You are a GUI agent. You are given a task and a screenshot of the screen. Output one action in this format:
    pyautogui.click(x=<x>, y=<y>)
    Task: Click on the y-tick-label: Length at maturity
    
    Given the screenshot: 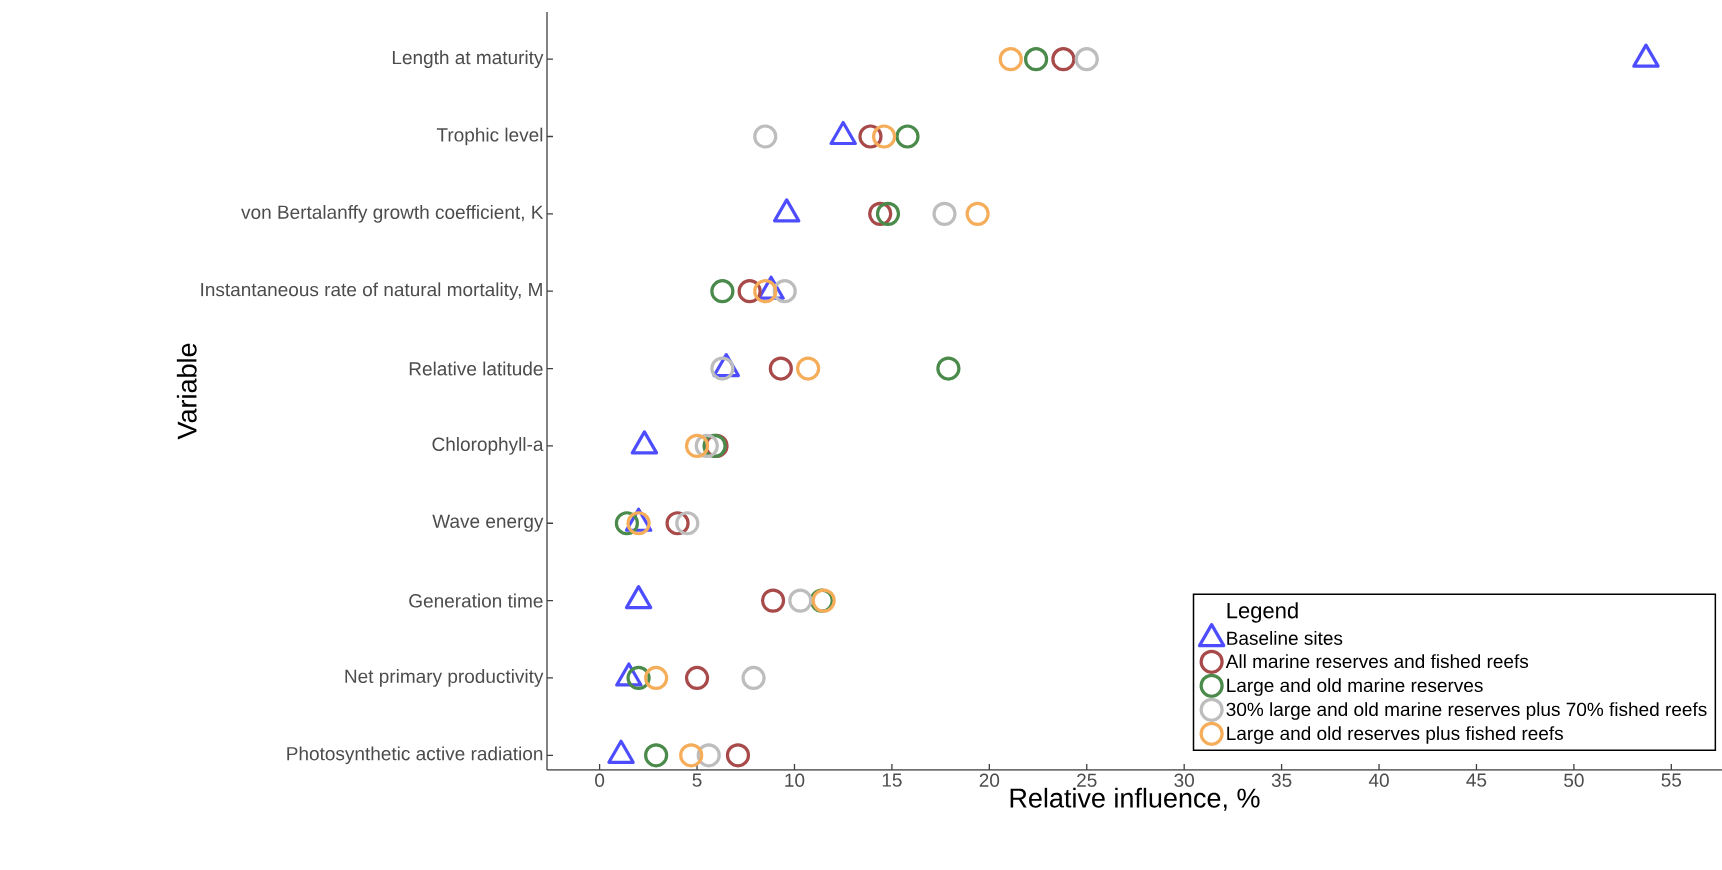 What is the action you would take?
    pyautogui.click(x=468, y=59)
    